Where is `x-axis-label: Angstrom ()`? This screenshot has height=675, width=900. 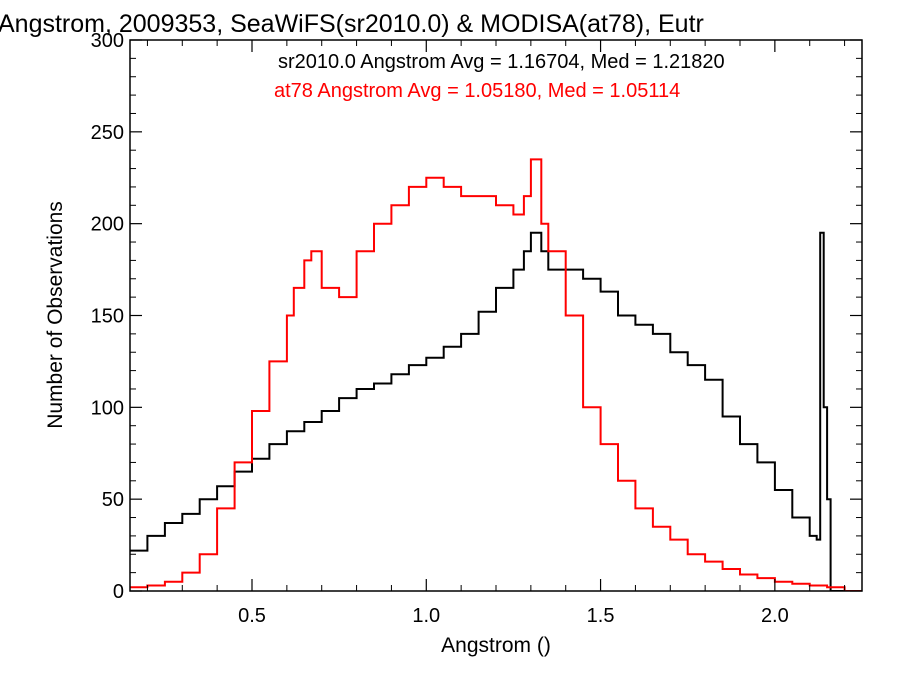 x-axis-label: Angstrom () is located at coordinates (496, 645).